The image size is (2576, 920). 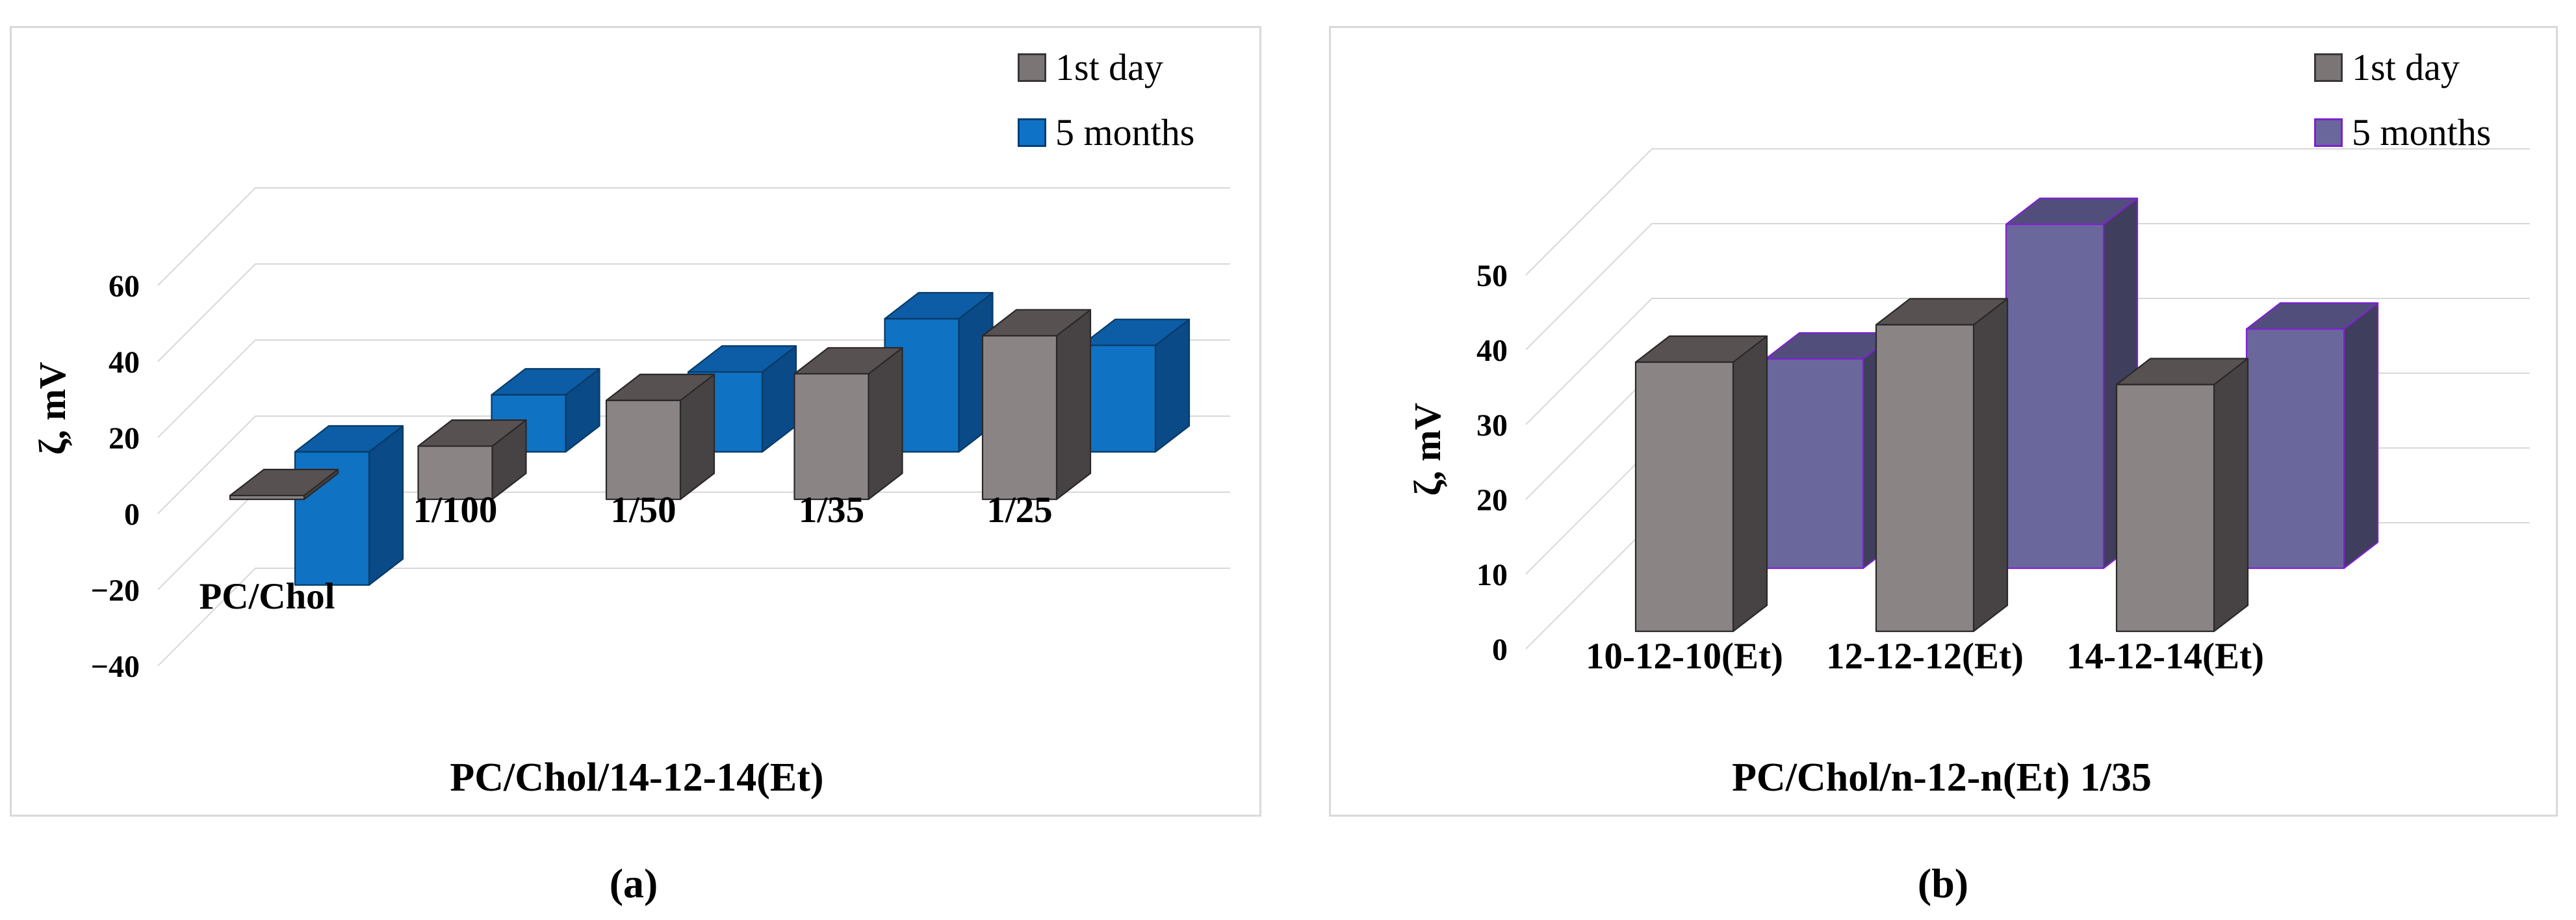 What do you see at coordinates (1925, 656) in the screenshot?
I see `x-category-label: 12-12-12(Et)` at bounding box center [1925, 656].